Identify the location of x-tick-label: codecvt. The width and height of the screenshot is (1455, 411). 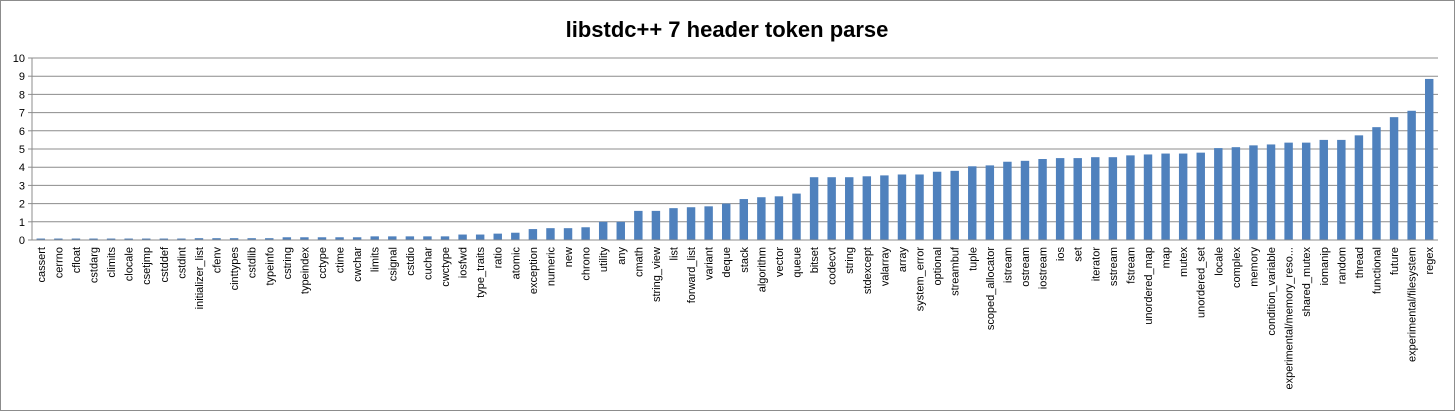
(833, 266).